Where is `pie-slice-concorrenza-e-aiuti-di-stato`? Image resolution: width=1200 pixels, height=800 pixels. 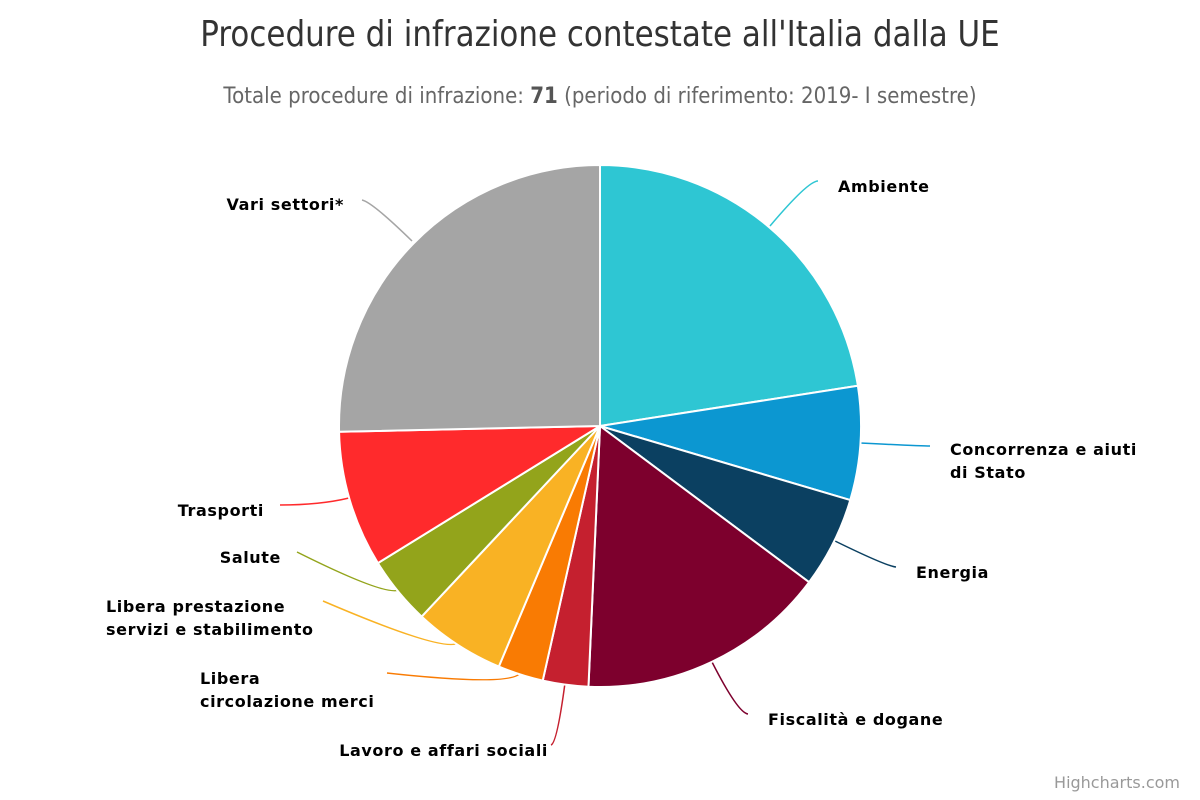
pie-slice-concorrenza-e-aiuti-di-stato is located at coordinates (730, 443).